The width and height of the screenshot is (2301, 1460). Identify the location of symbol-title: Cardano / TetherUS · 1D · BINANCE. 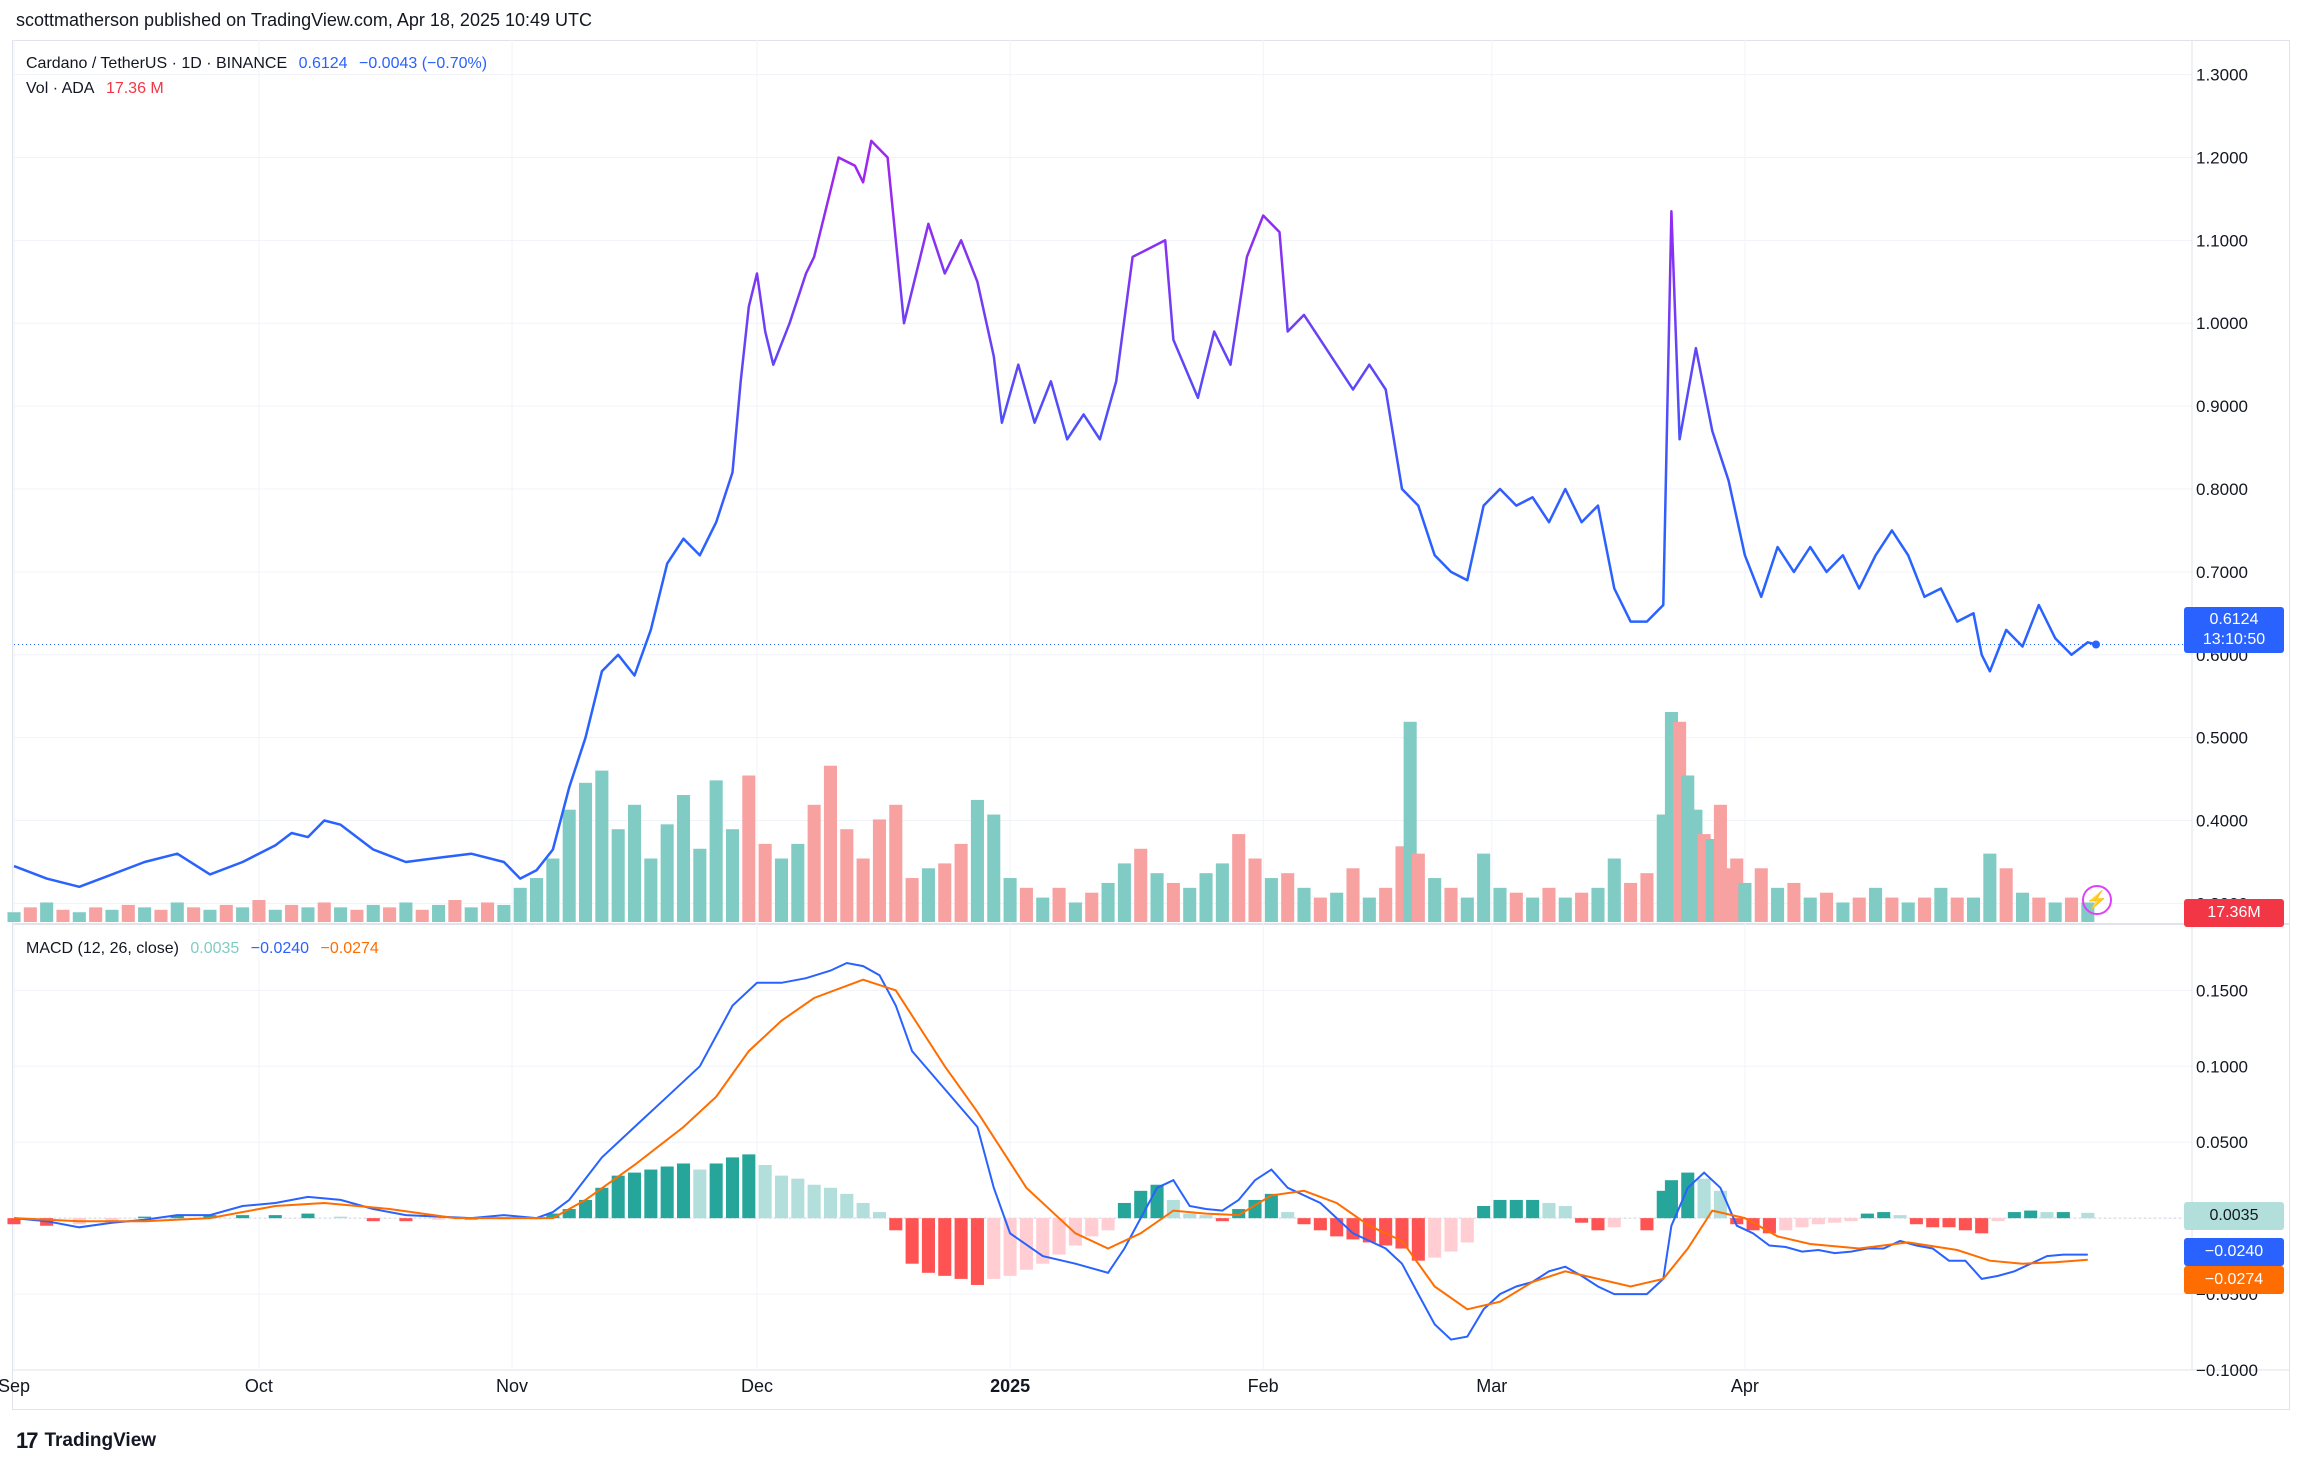
(157, 63).